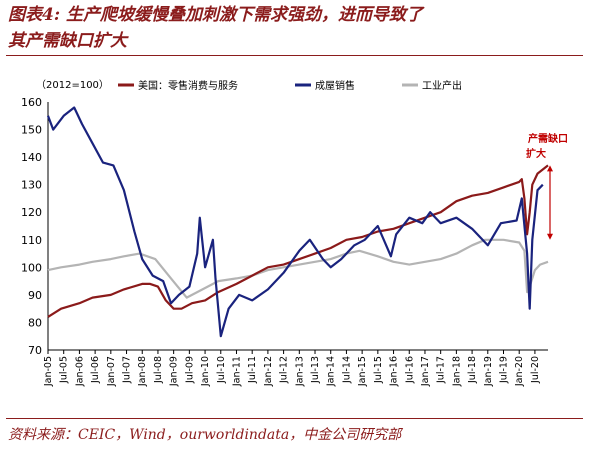 This screenshot has height=452, width=589. Describe the element at coordinates (64, 370) in the screenshot. I see `x-tick-label: Jul-05` at that location.